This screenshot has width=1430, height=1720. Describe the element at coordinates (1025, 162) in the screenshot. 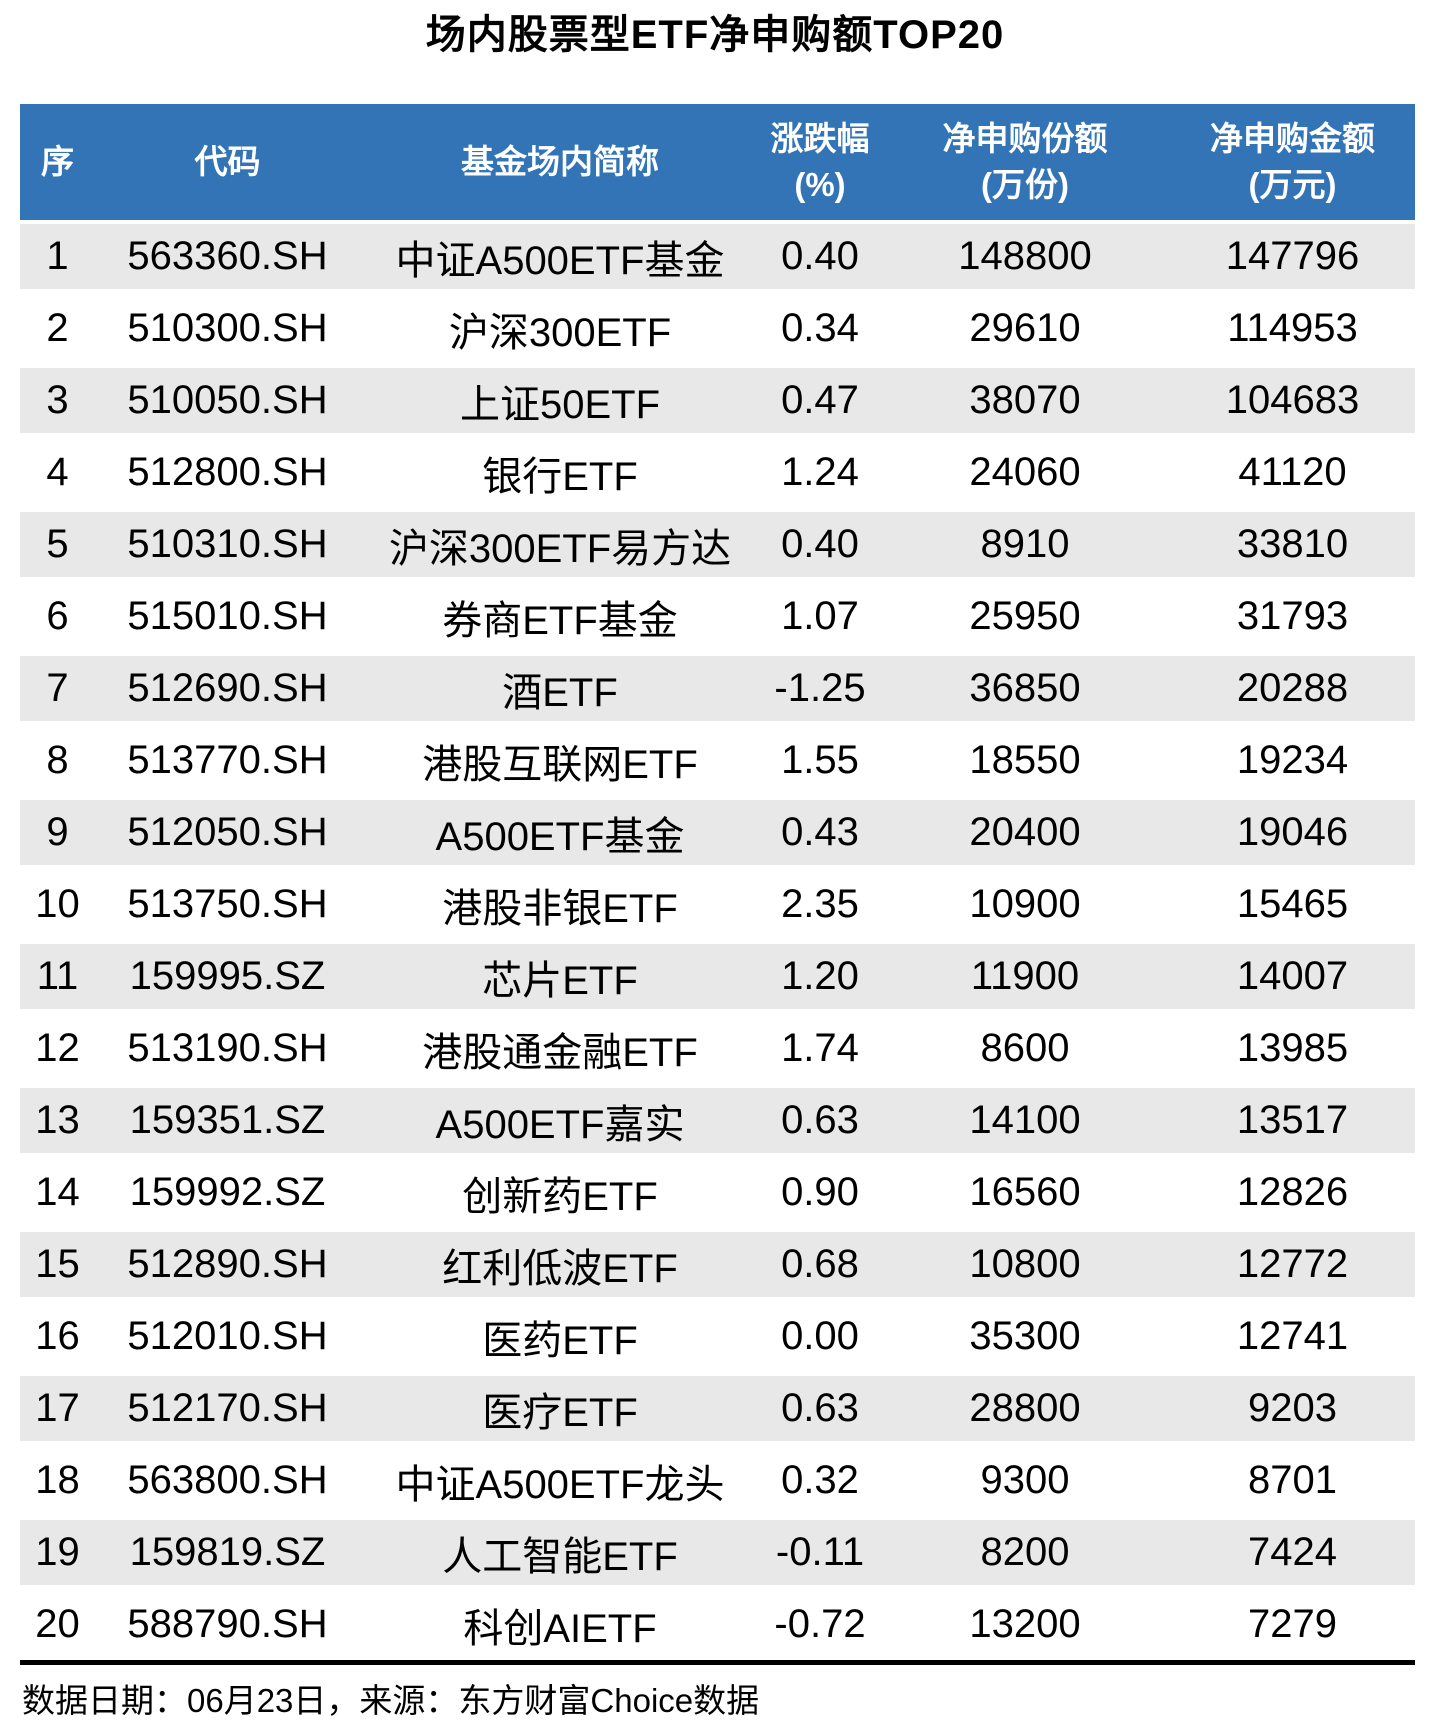

I see `col-header-net-subscription-shares: 净申购份额 (万份)` at that location.